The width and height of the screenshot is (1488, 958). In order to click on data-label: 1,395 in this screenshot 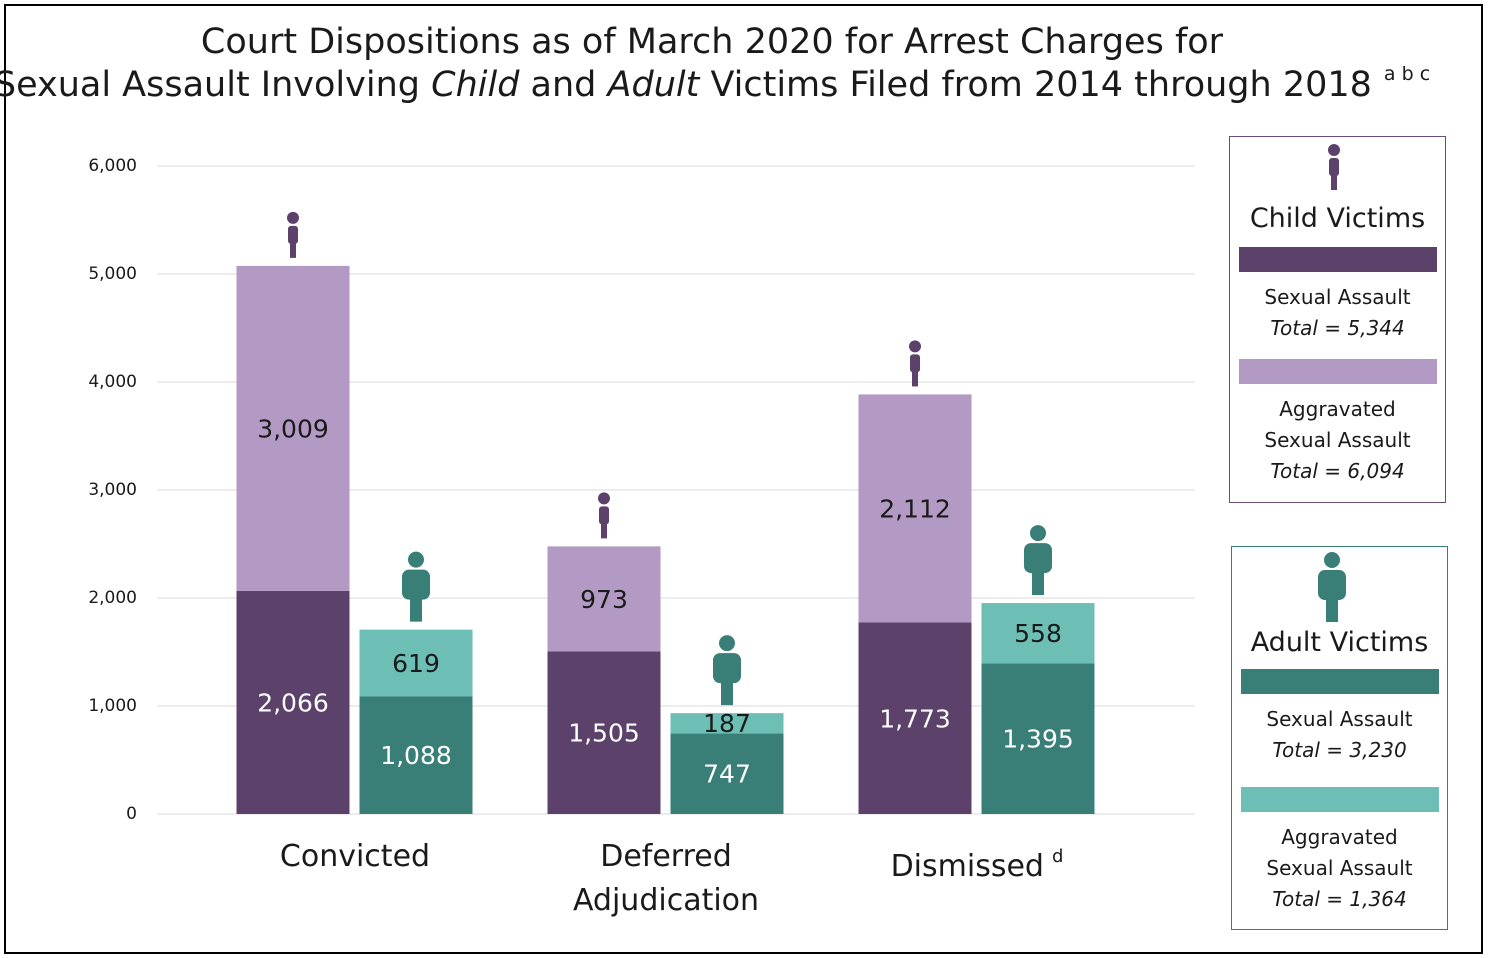, I will do `click(1038, 739)`.